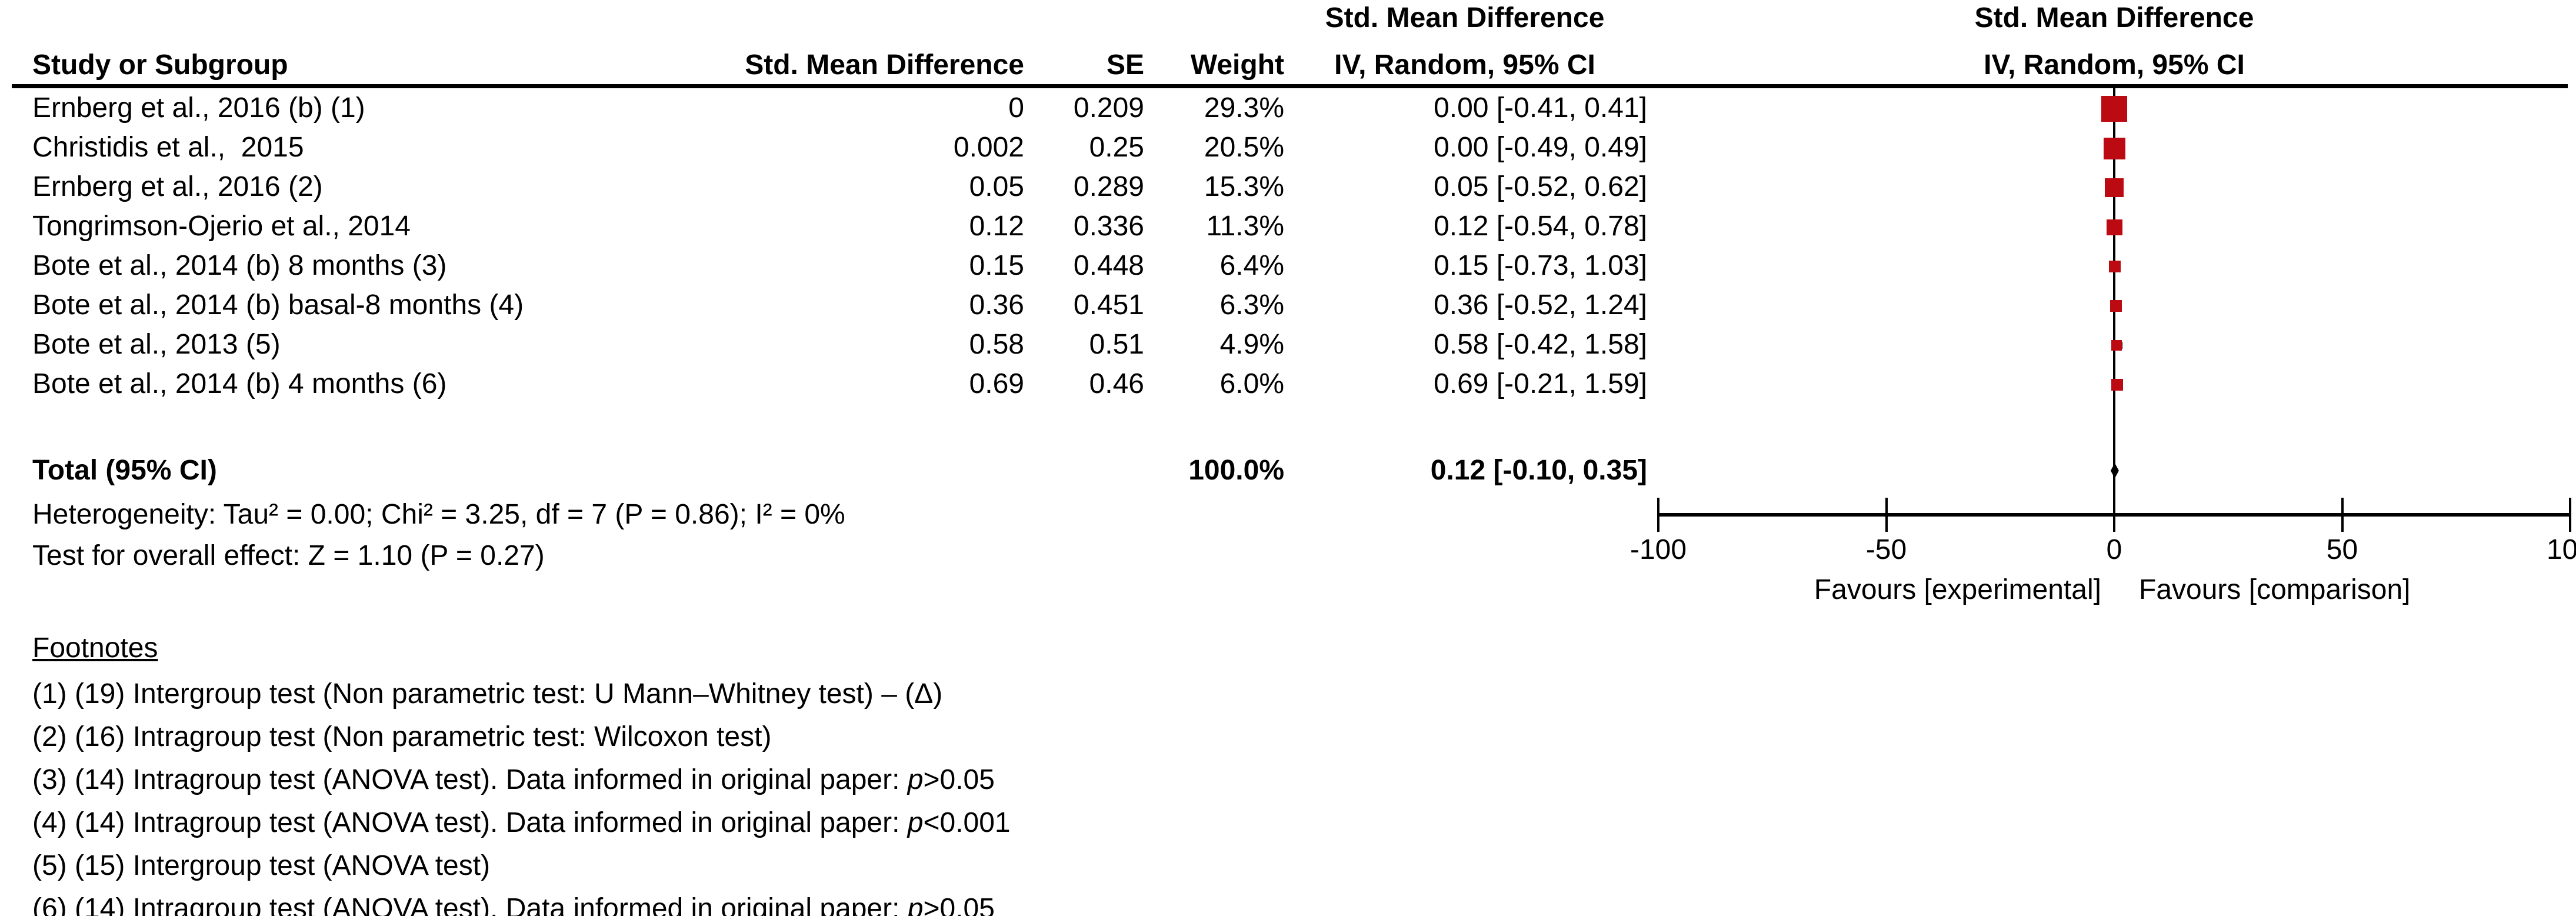 The width and height of the screenshot is (2576, 916). I want to click on column-header-ci: IV, Random, 95% CI, so click(1464, 65).